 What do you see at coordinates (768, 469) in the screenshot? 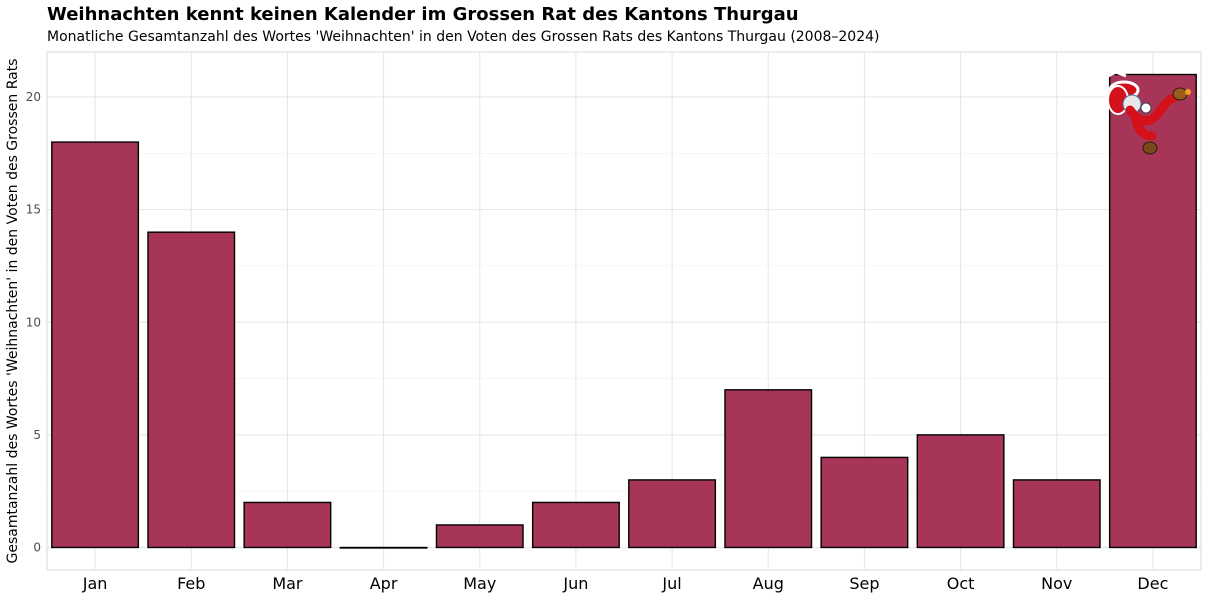
I see `bar-aug` at bounding box center [768, 469].